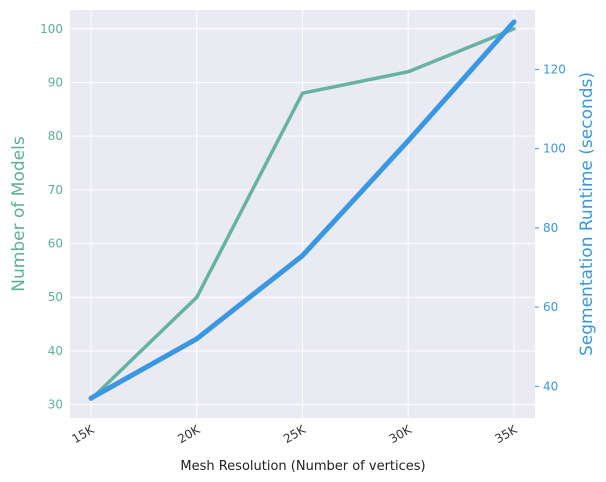  Describe the element at coordinates (19, 214) in the screenshot. I see `left-axis-label: Number of Models` at that location.